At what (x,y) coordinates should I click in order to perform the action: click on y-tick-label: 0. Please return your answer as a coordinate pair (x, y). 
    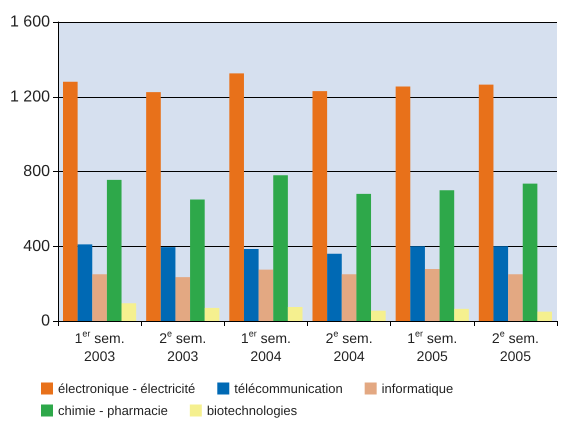
    Looking at the image, I should click on (45, 321).